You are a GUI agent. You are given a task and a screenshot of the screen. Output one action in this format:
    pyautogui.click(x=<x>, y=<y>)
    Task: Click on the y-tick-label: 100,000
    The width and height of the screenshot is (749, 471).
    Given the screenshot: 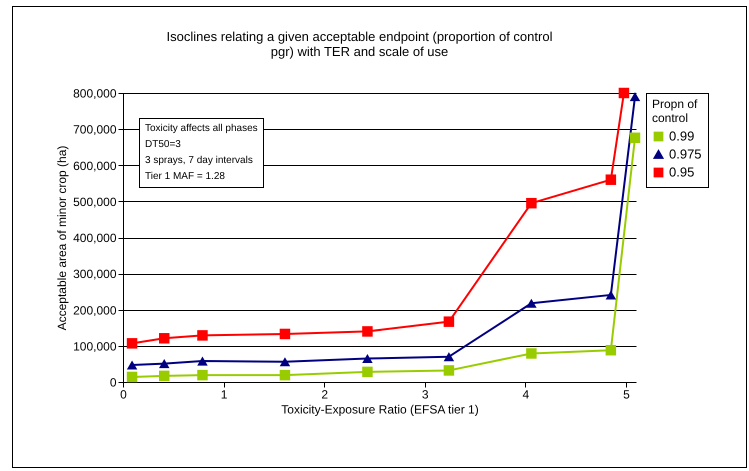 What is the action you would take?
    pyautogui.click(x=95, y=346)
    